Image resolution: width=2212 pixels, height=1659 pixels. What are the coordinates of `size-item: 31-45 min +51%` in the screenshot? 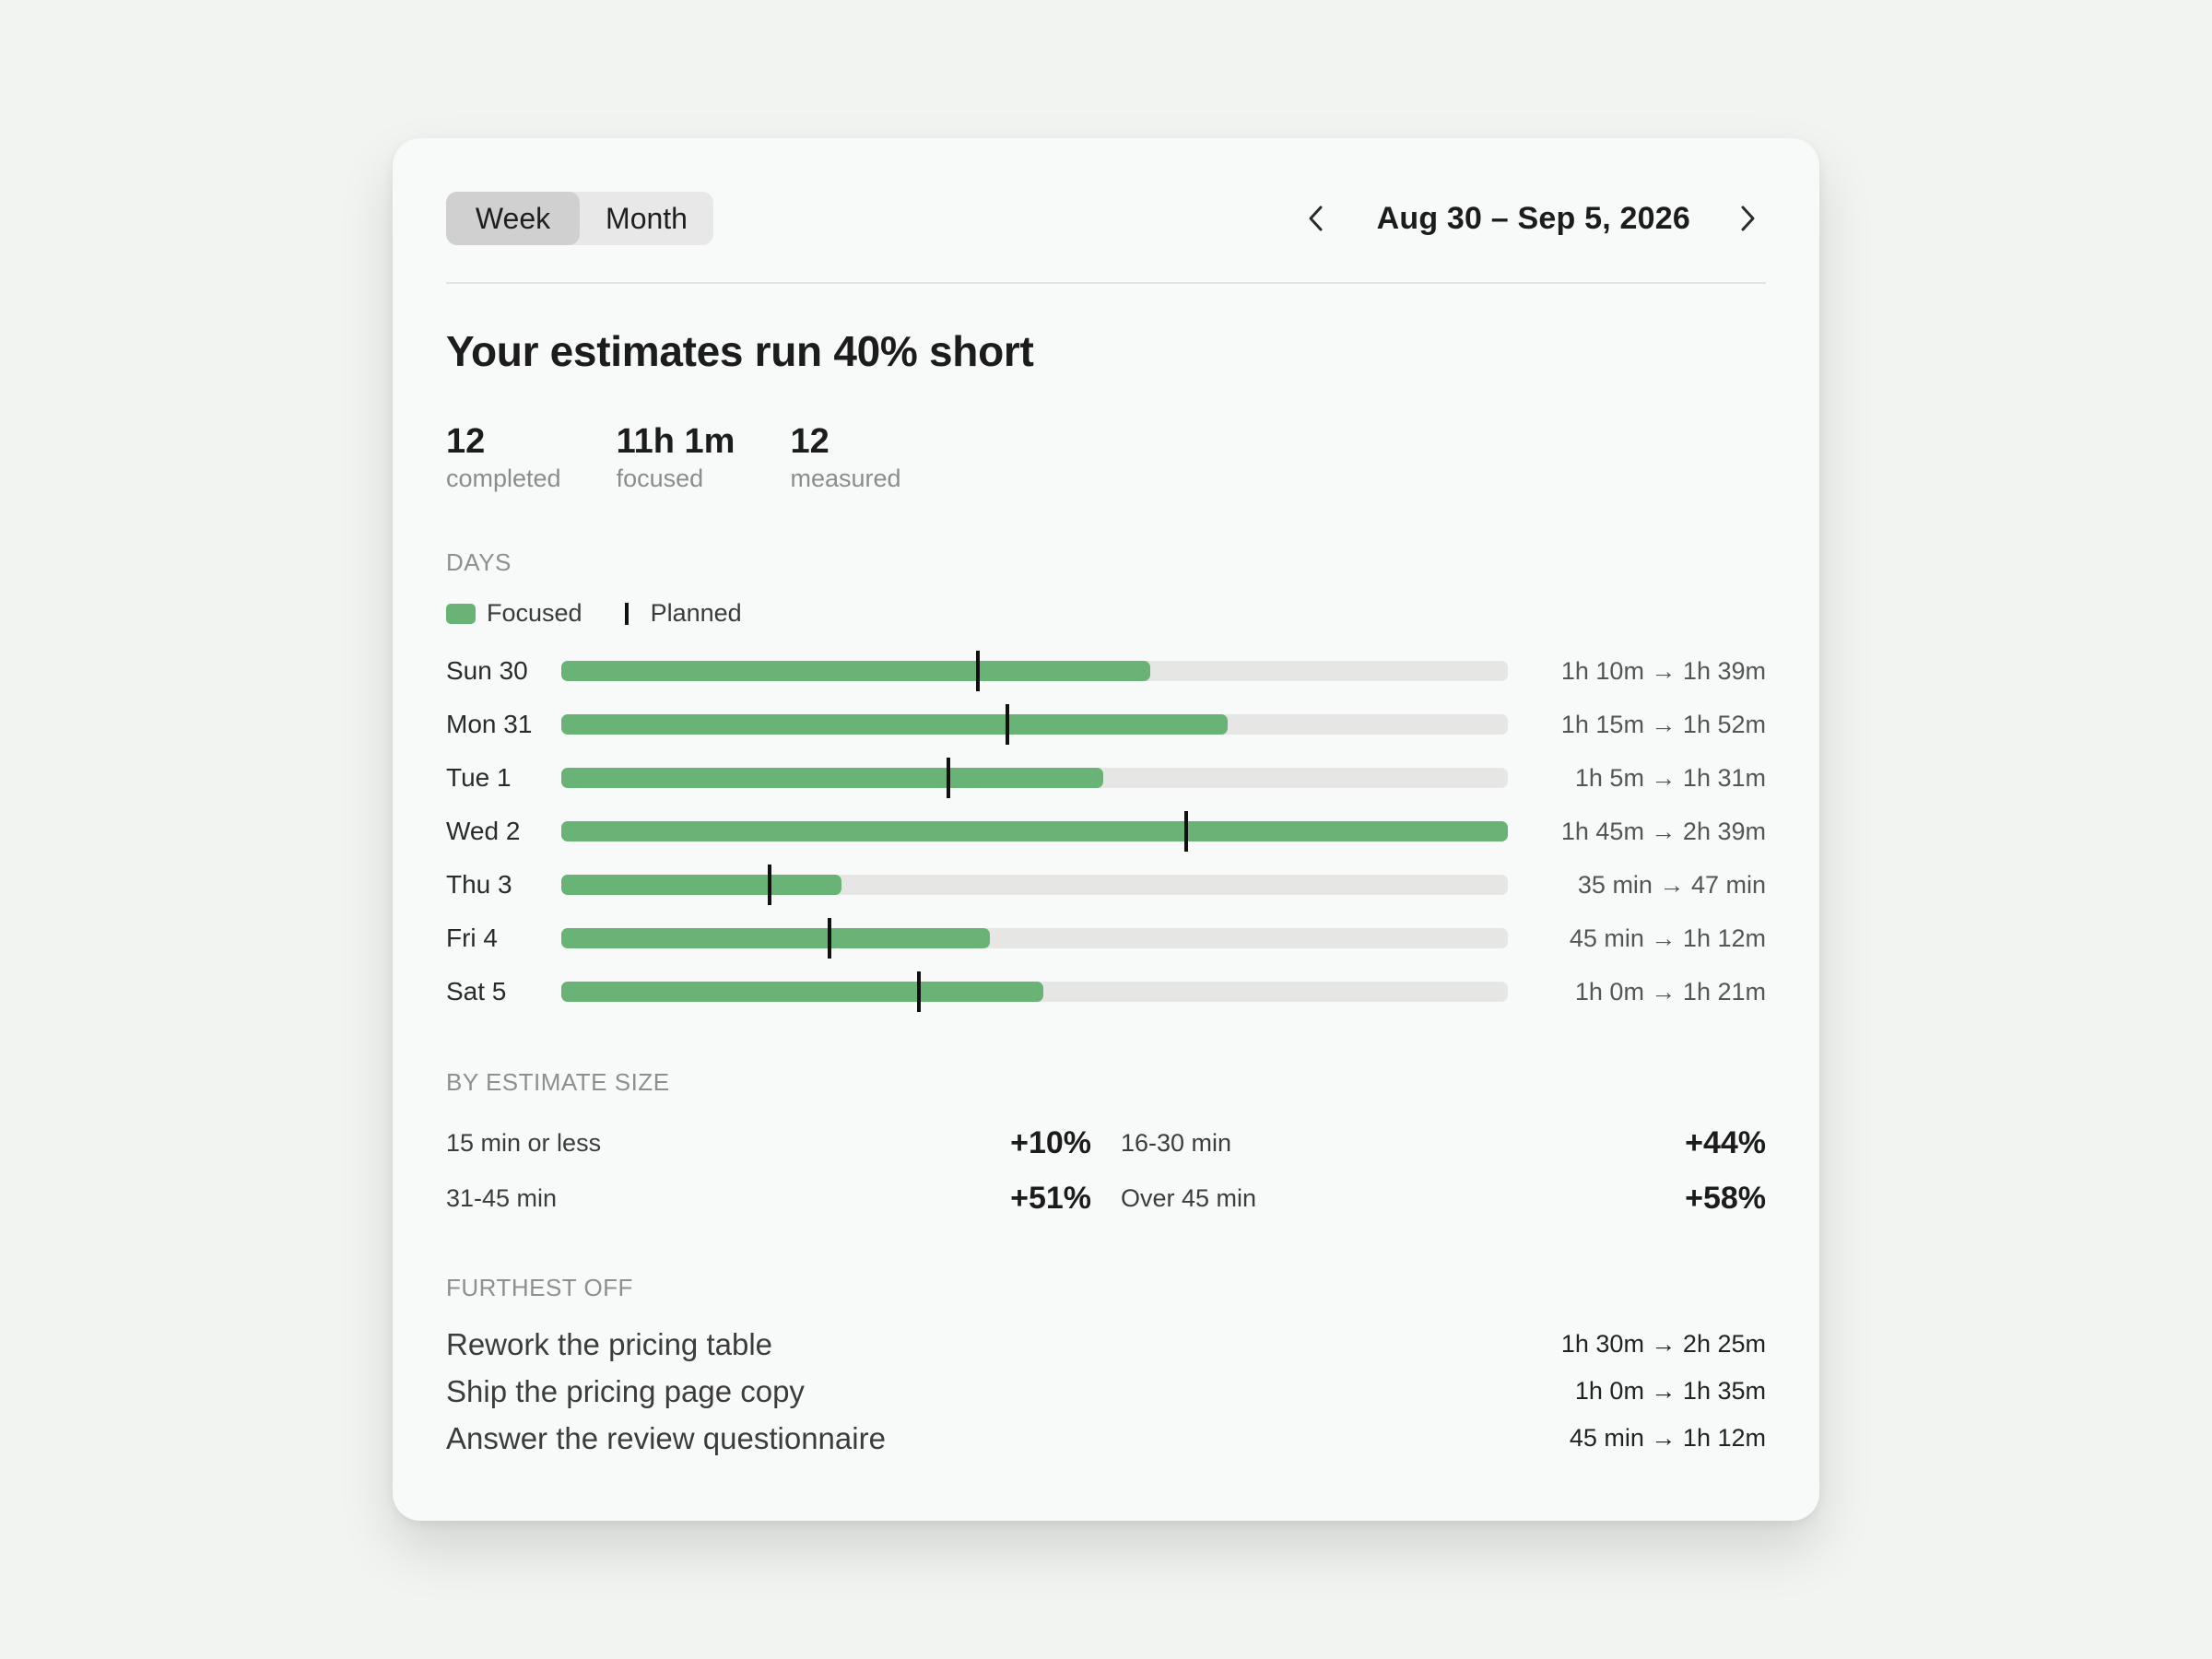 It's located at (768, 1198).